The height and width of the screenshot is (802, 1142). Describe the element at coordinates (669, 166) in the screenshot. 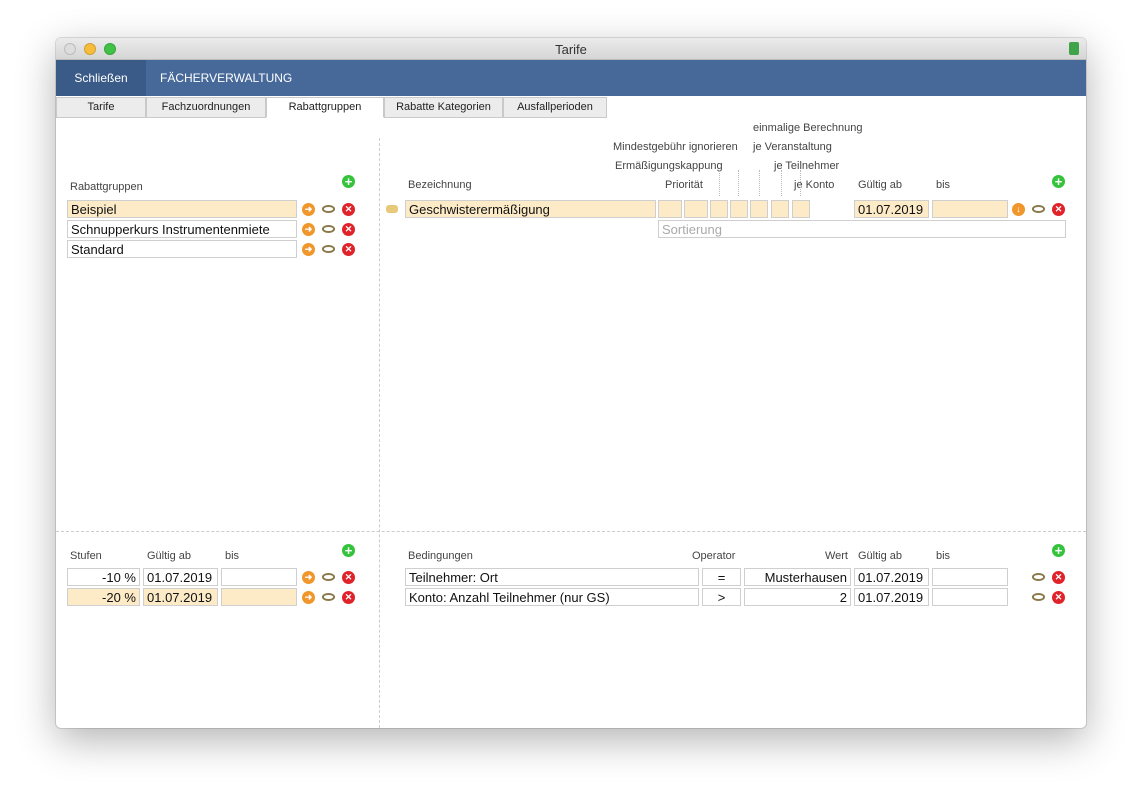

I see `header: Ermäßigungskappung` at that location.